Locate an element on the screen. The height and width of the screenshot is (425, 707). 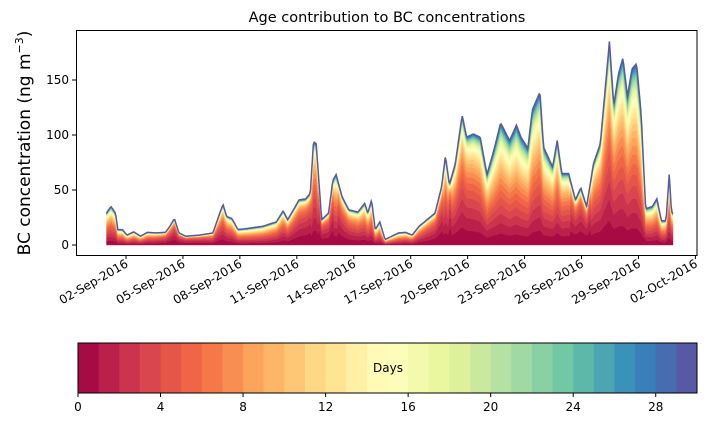
colorbar-tick-label: 8 is located at coordinates (243, 407).